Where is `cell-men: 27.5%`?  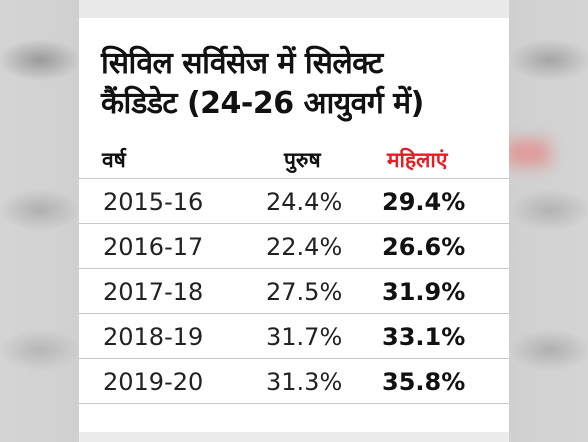 cell-men: 27.5% is located at coordinates (304, 292).